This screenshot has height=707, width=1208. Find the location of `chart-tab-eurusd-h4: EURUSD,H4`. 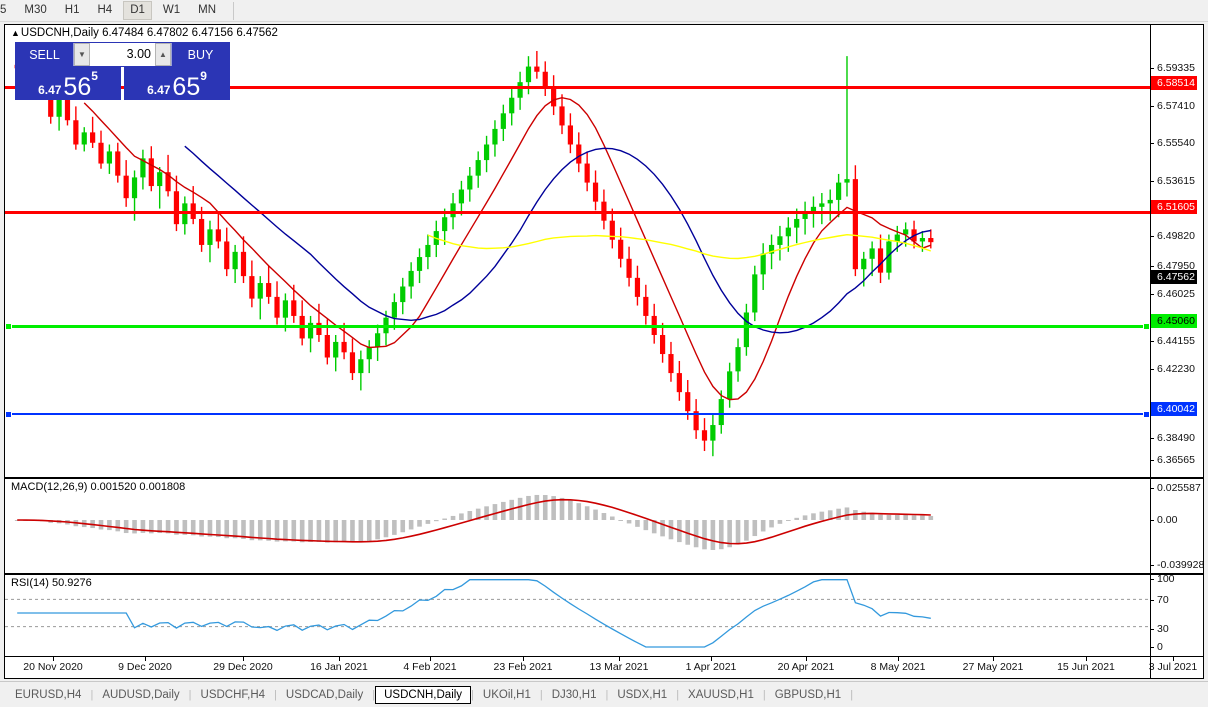

chart-tab-eurusd-h4: EURUSD,H4 is located at coordinates (48, 694).